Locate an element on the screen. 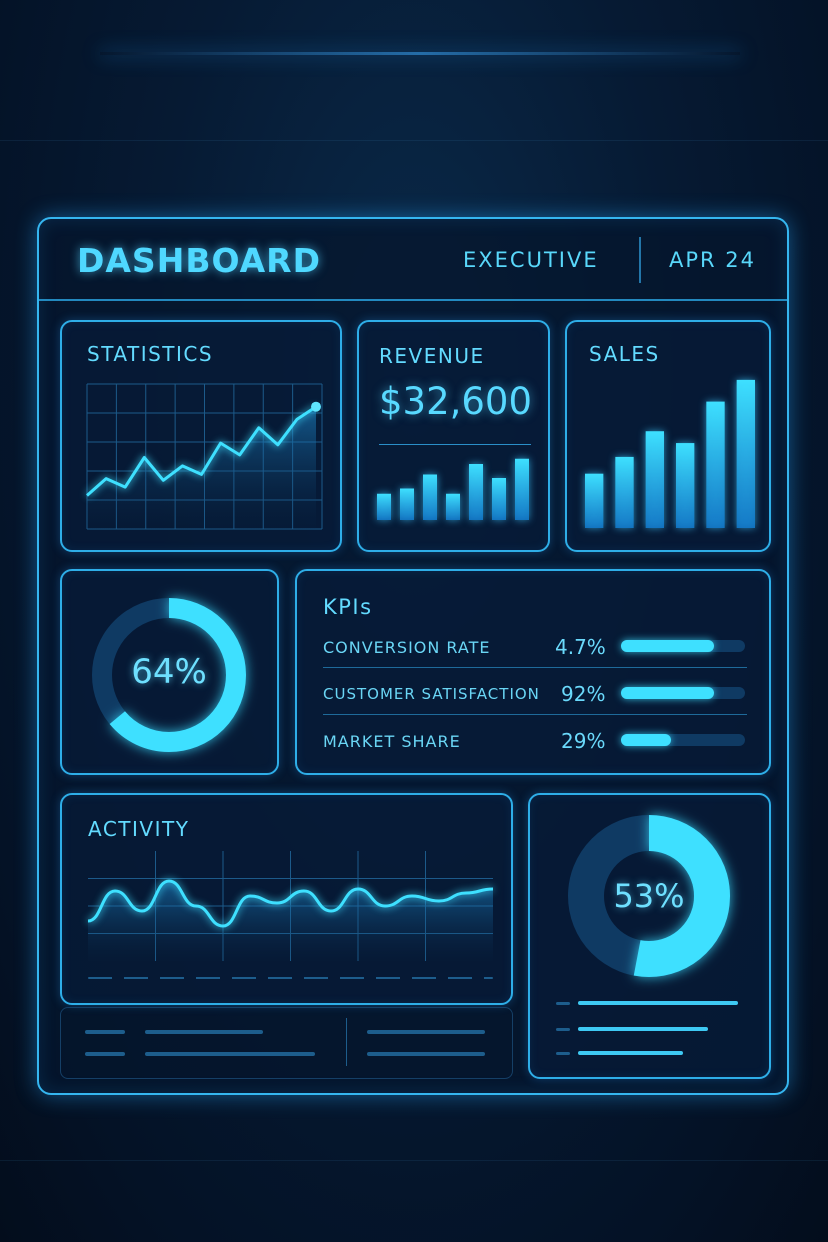 The height and width of the screenshot is (1242, 828). kpi-bar-satisfaction is located at coordinates (683, 693).